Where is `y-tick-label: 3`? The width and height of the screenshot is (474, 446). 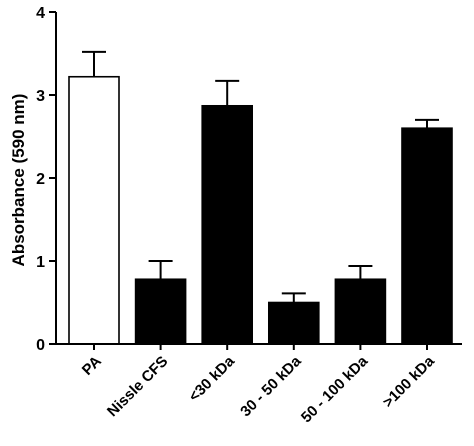
y-tick-label: 3 is located at coordinates (40, 96).